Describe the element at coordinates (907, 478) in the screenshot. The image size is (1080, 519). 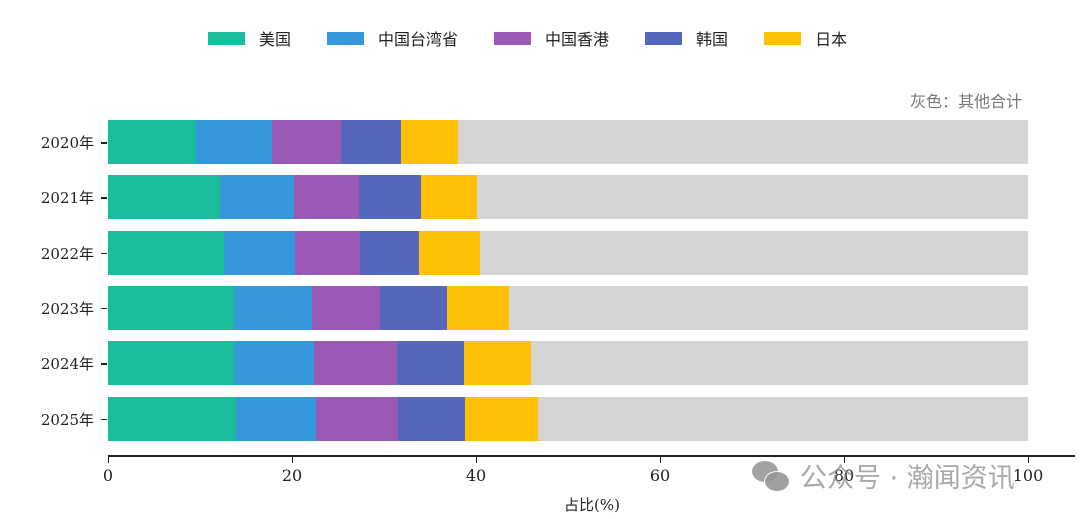
I see `watermark-text: 公众号 · 瀚闻资讯` at that location.